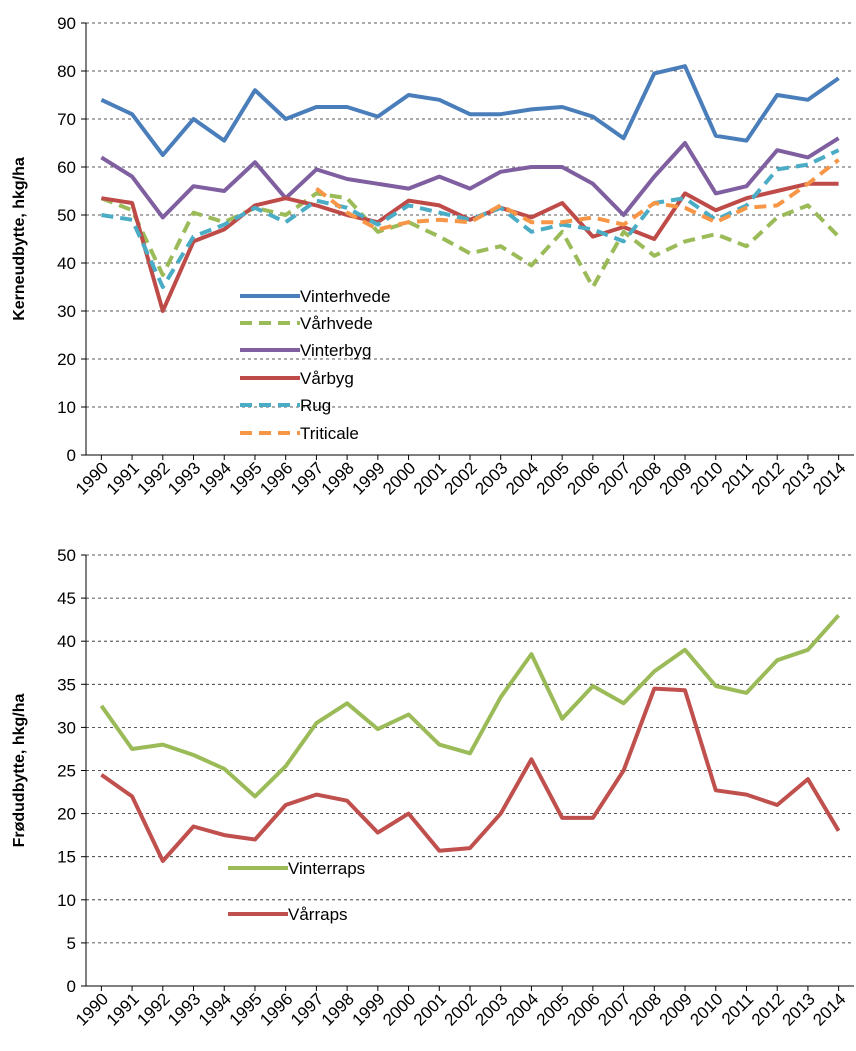 Image resolution: width=856 pixels, height=1051 pixels. Describe the element at coordinates (336, 350) in the screenshot. I see `legend-label: Vinterbyg` at that location.